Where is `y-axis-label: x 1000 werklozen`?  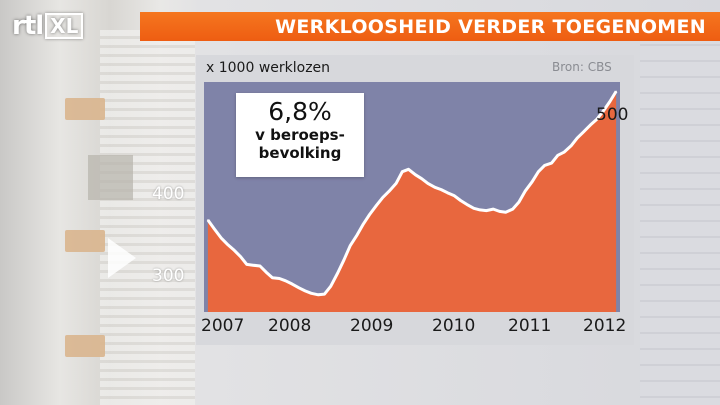
y-axis-label: x 1000 werklozen is located at coordinates (268, 68).